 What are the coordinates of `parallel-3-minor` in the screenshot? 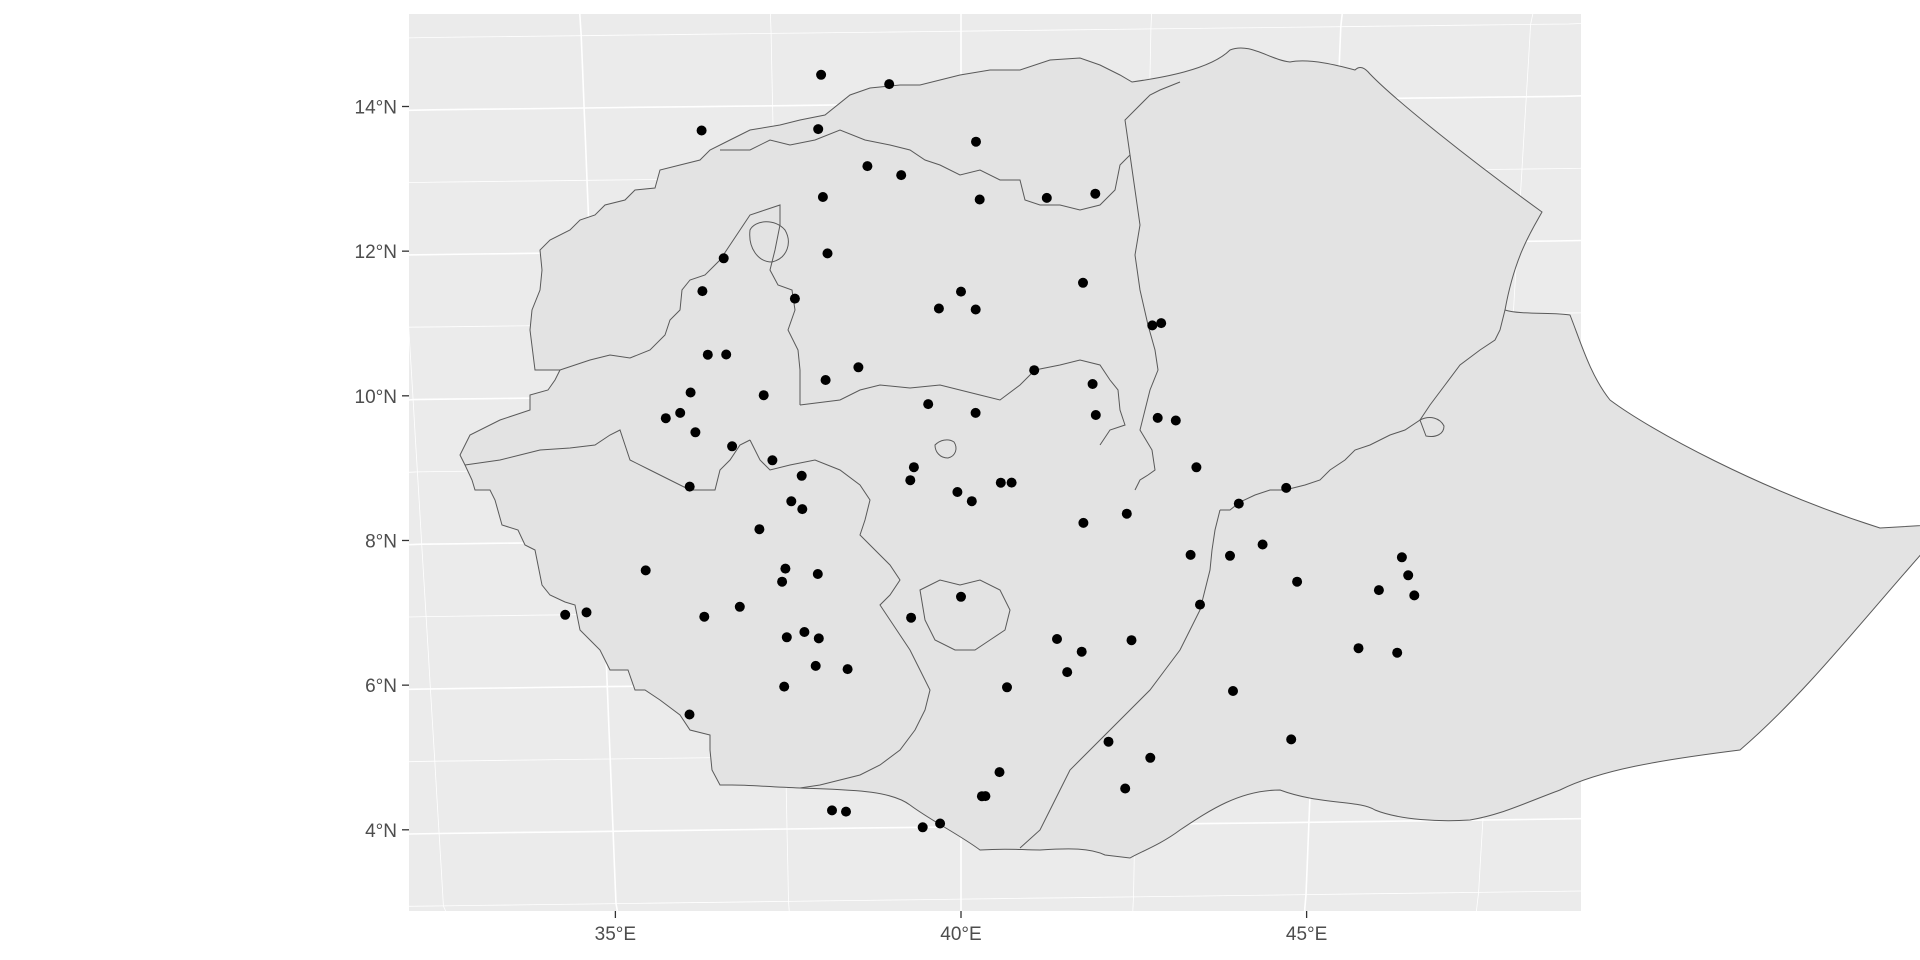 It's located at (995, 898).